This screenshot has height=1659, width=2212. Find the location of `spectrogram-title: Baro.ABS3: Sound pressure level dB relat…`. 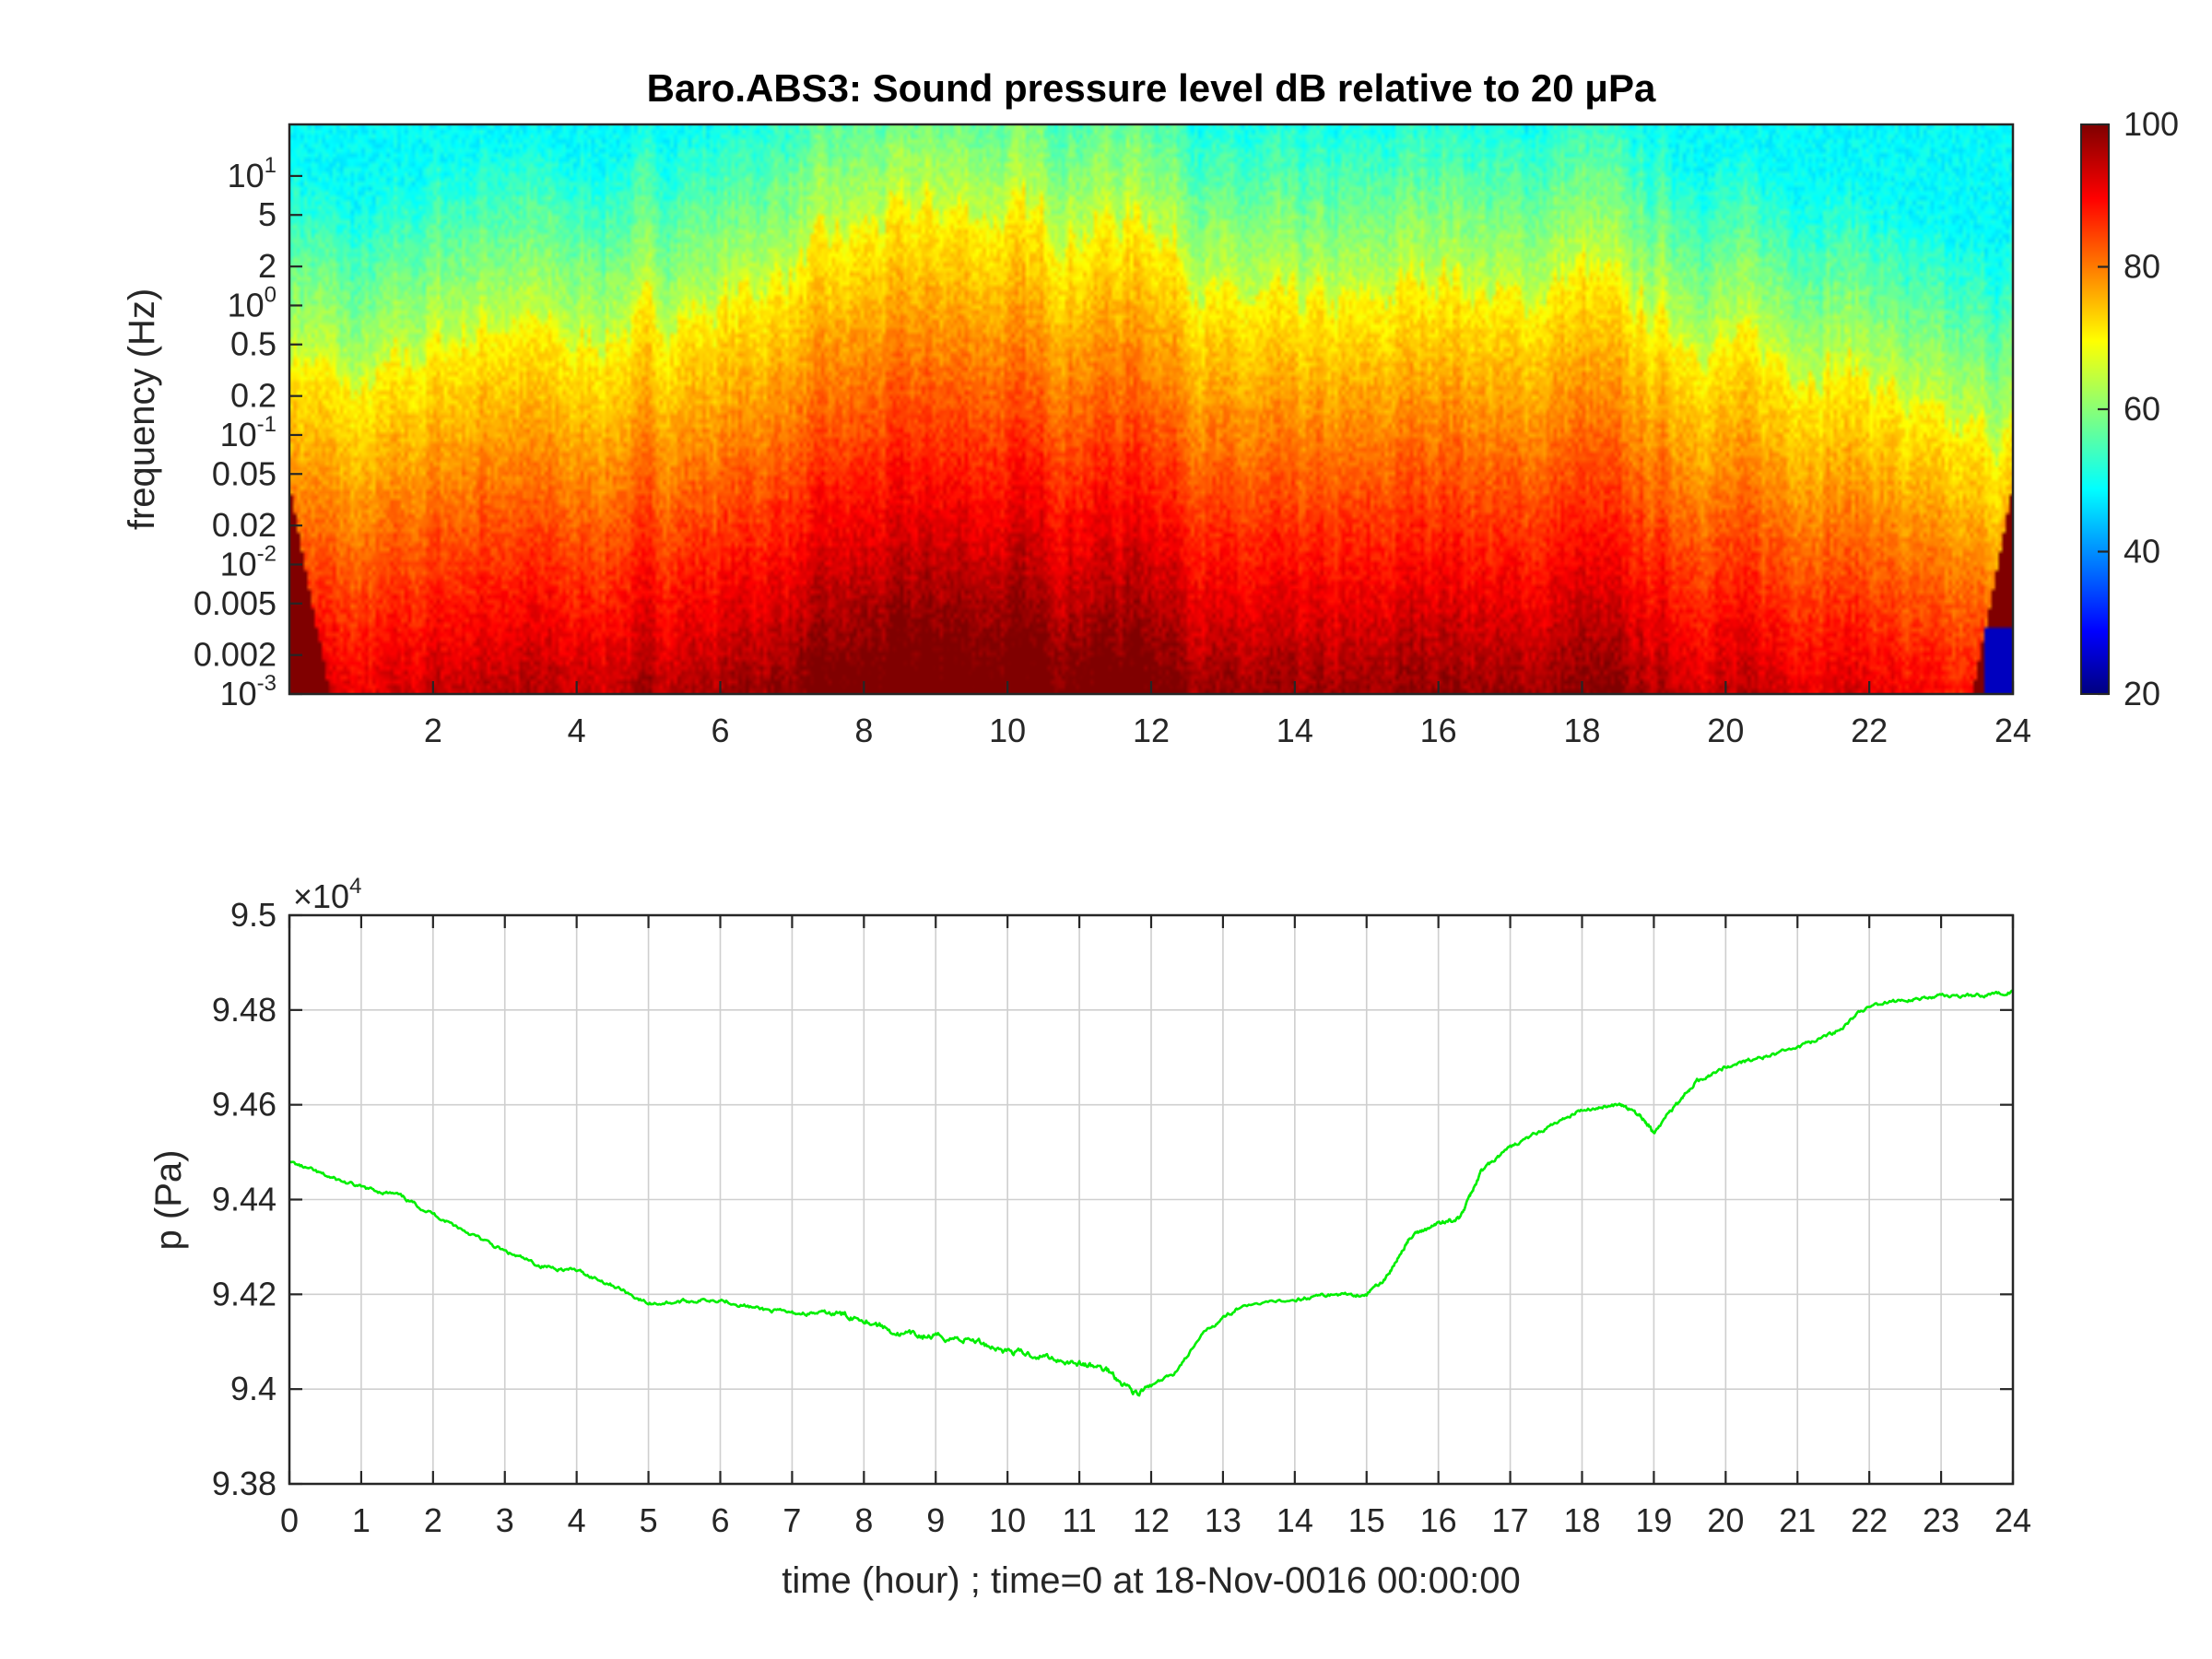

spectrogram-title: Baro.ABS3: Sound pressure level dB relat… is located at coordinates (1151, 88).